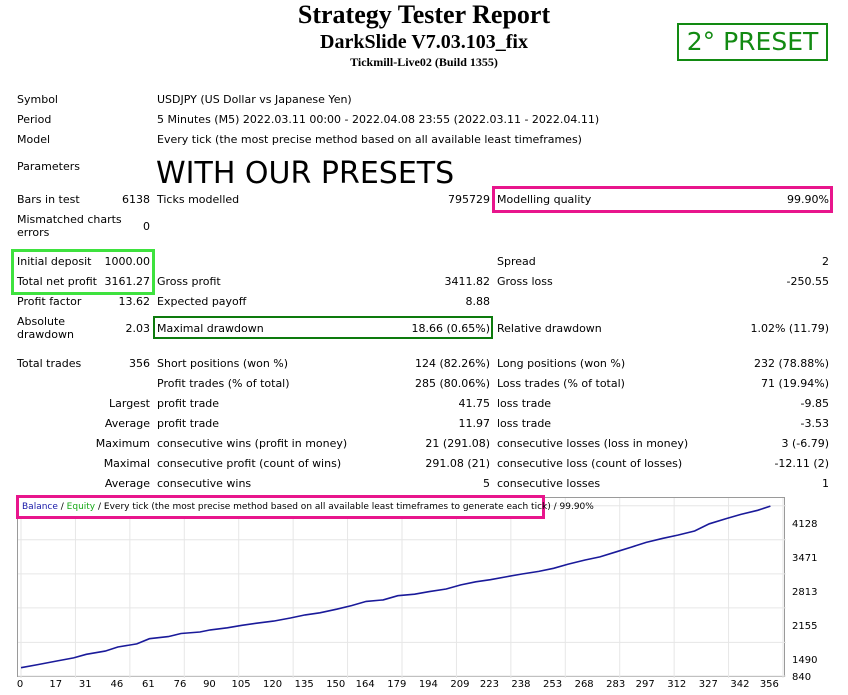 This screenshot has width=848, height=695. Describe the element at coordinates (525, 281) in the screenshot. I see `gross-loss-label: Gross loss` at that location.